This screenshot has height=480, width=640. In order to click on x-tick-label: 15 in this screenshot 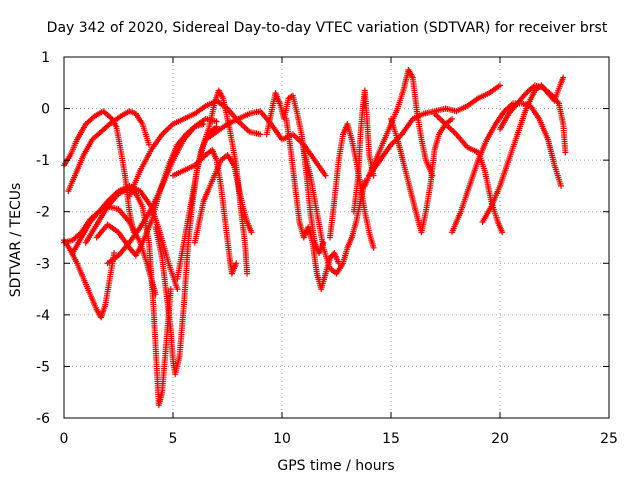, I will do `click(391, 439)`.